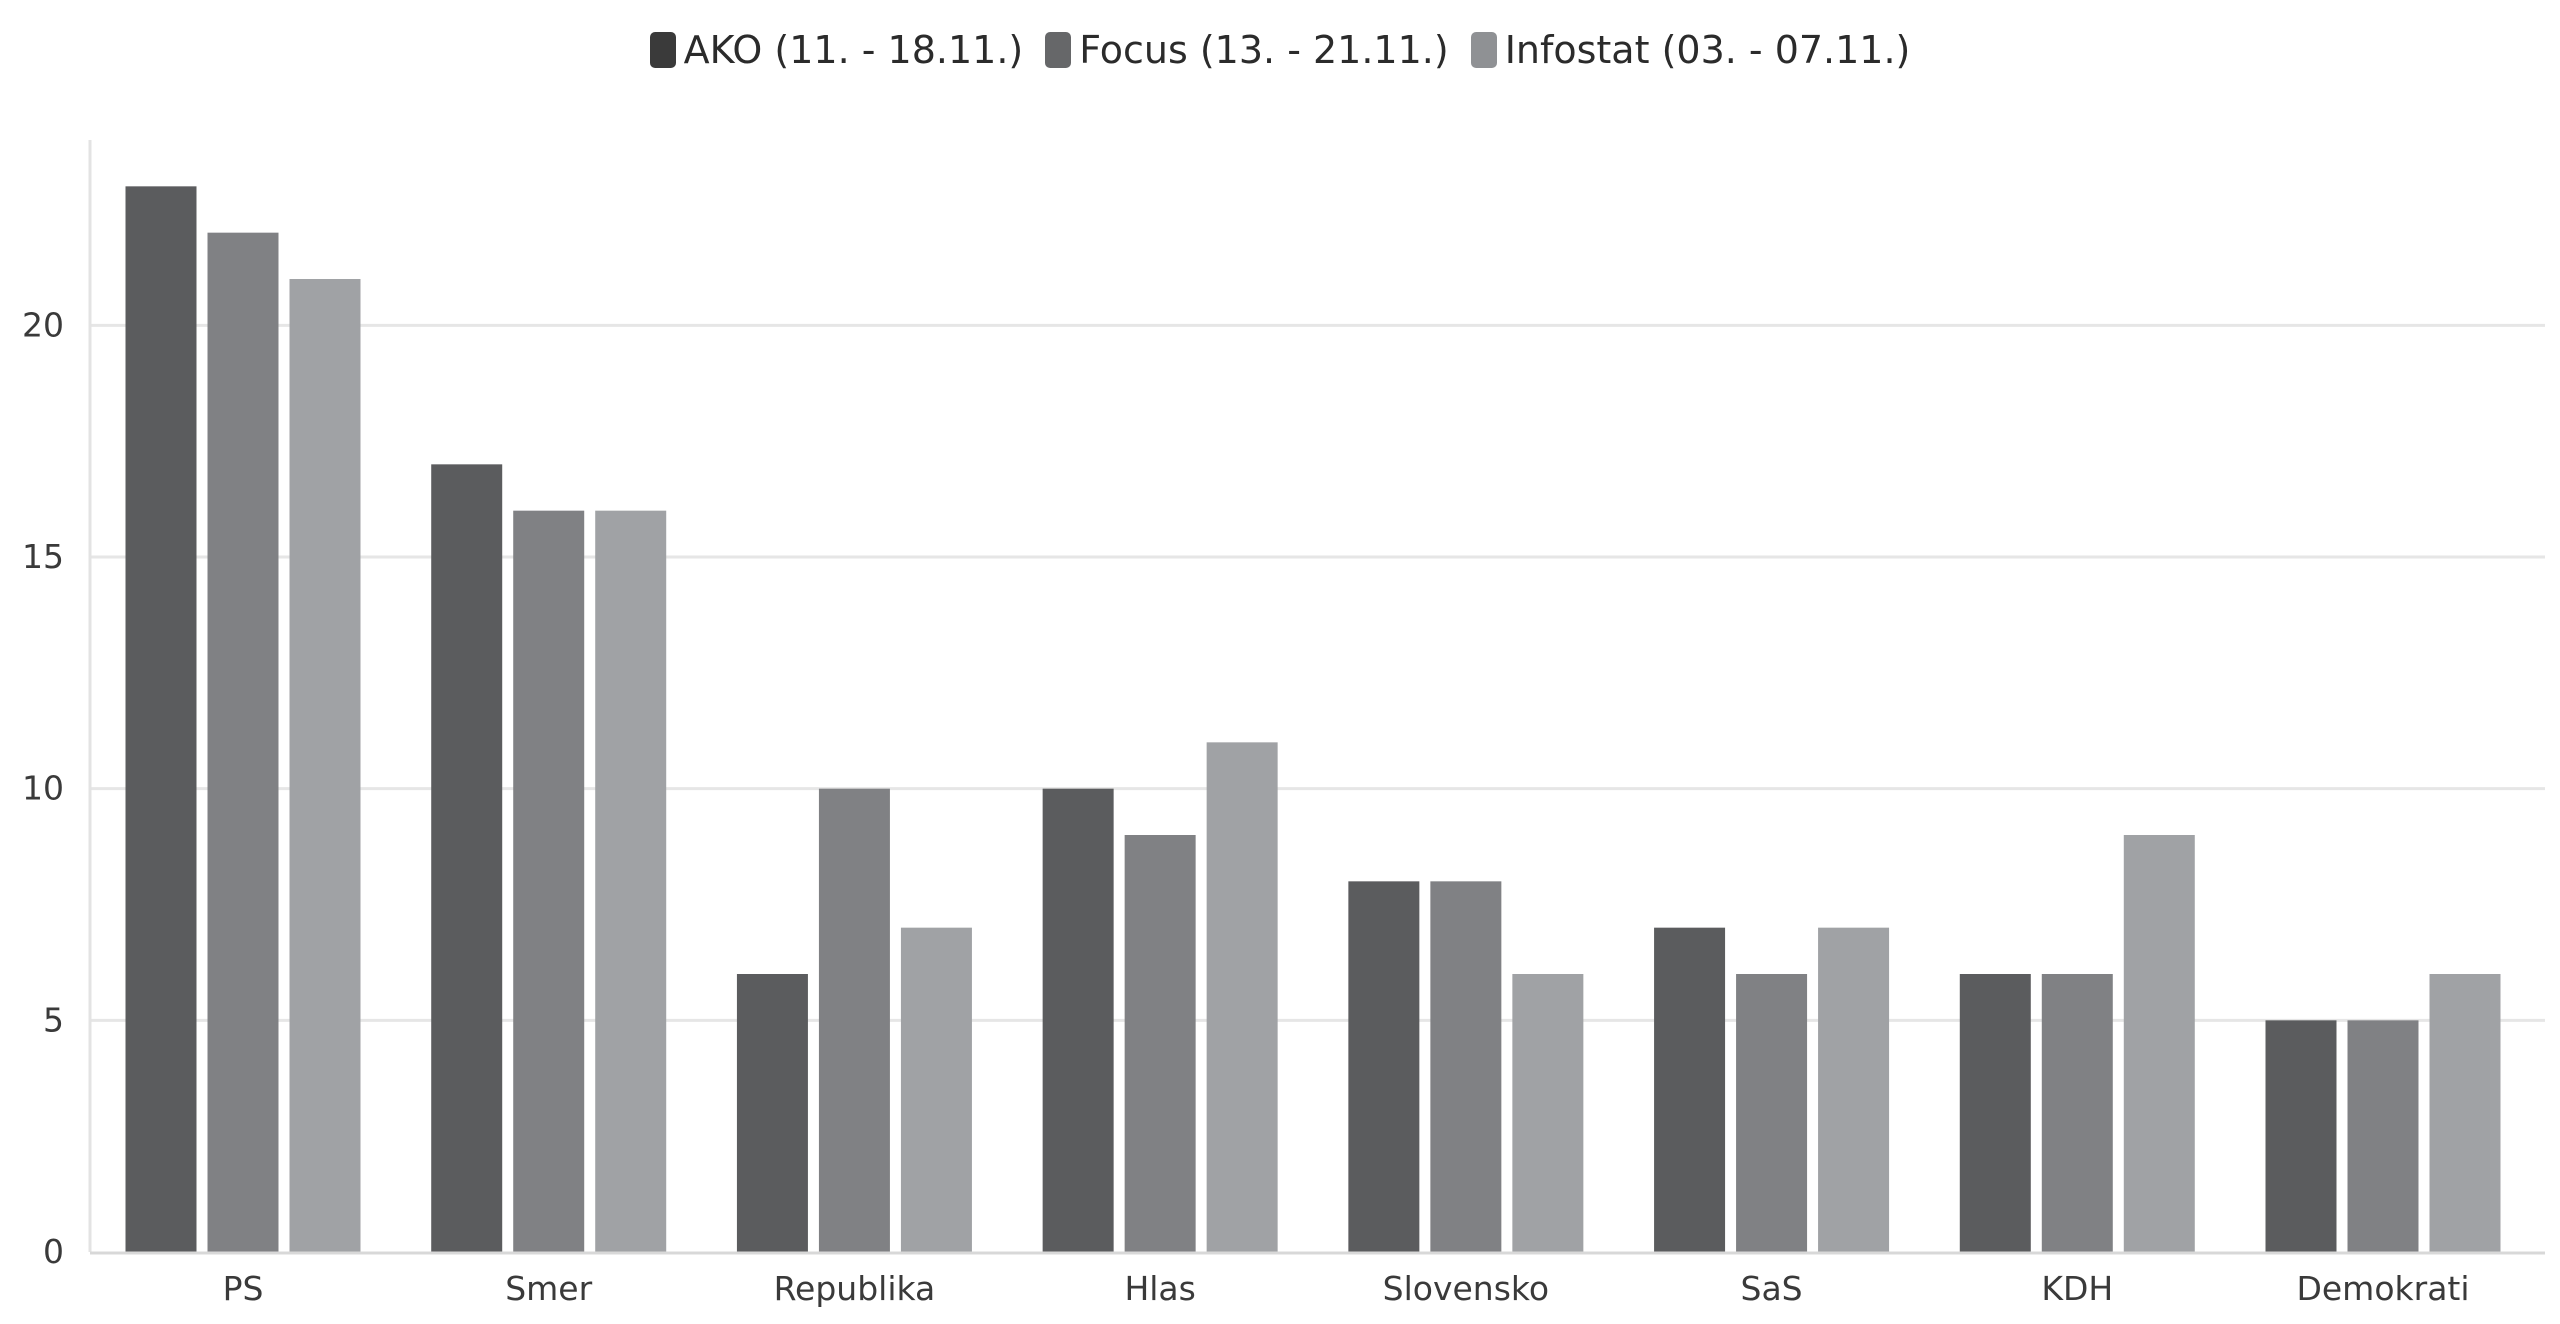 The width and height of the screenshot is (2560, 1324). Describe the element at coordinates (43, 556) in the screenshot. I see `y-tick-label: 15` at that location.